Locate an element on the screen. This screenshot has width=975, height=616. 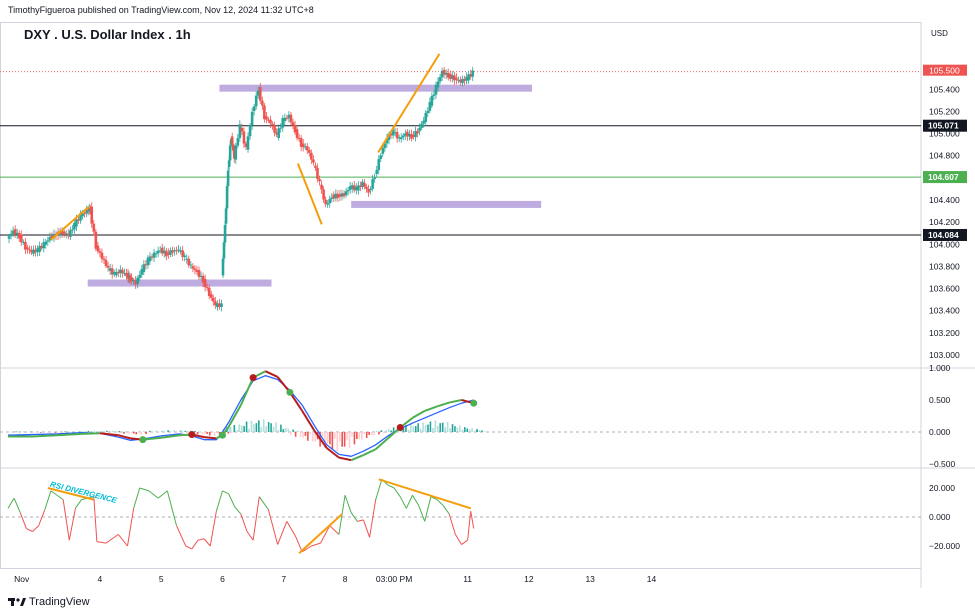
support-resistance-zone is located at coordinates (375, 88).